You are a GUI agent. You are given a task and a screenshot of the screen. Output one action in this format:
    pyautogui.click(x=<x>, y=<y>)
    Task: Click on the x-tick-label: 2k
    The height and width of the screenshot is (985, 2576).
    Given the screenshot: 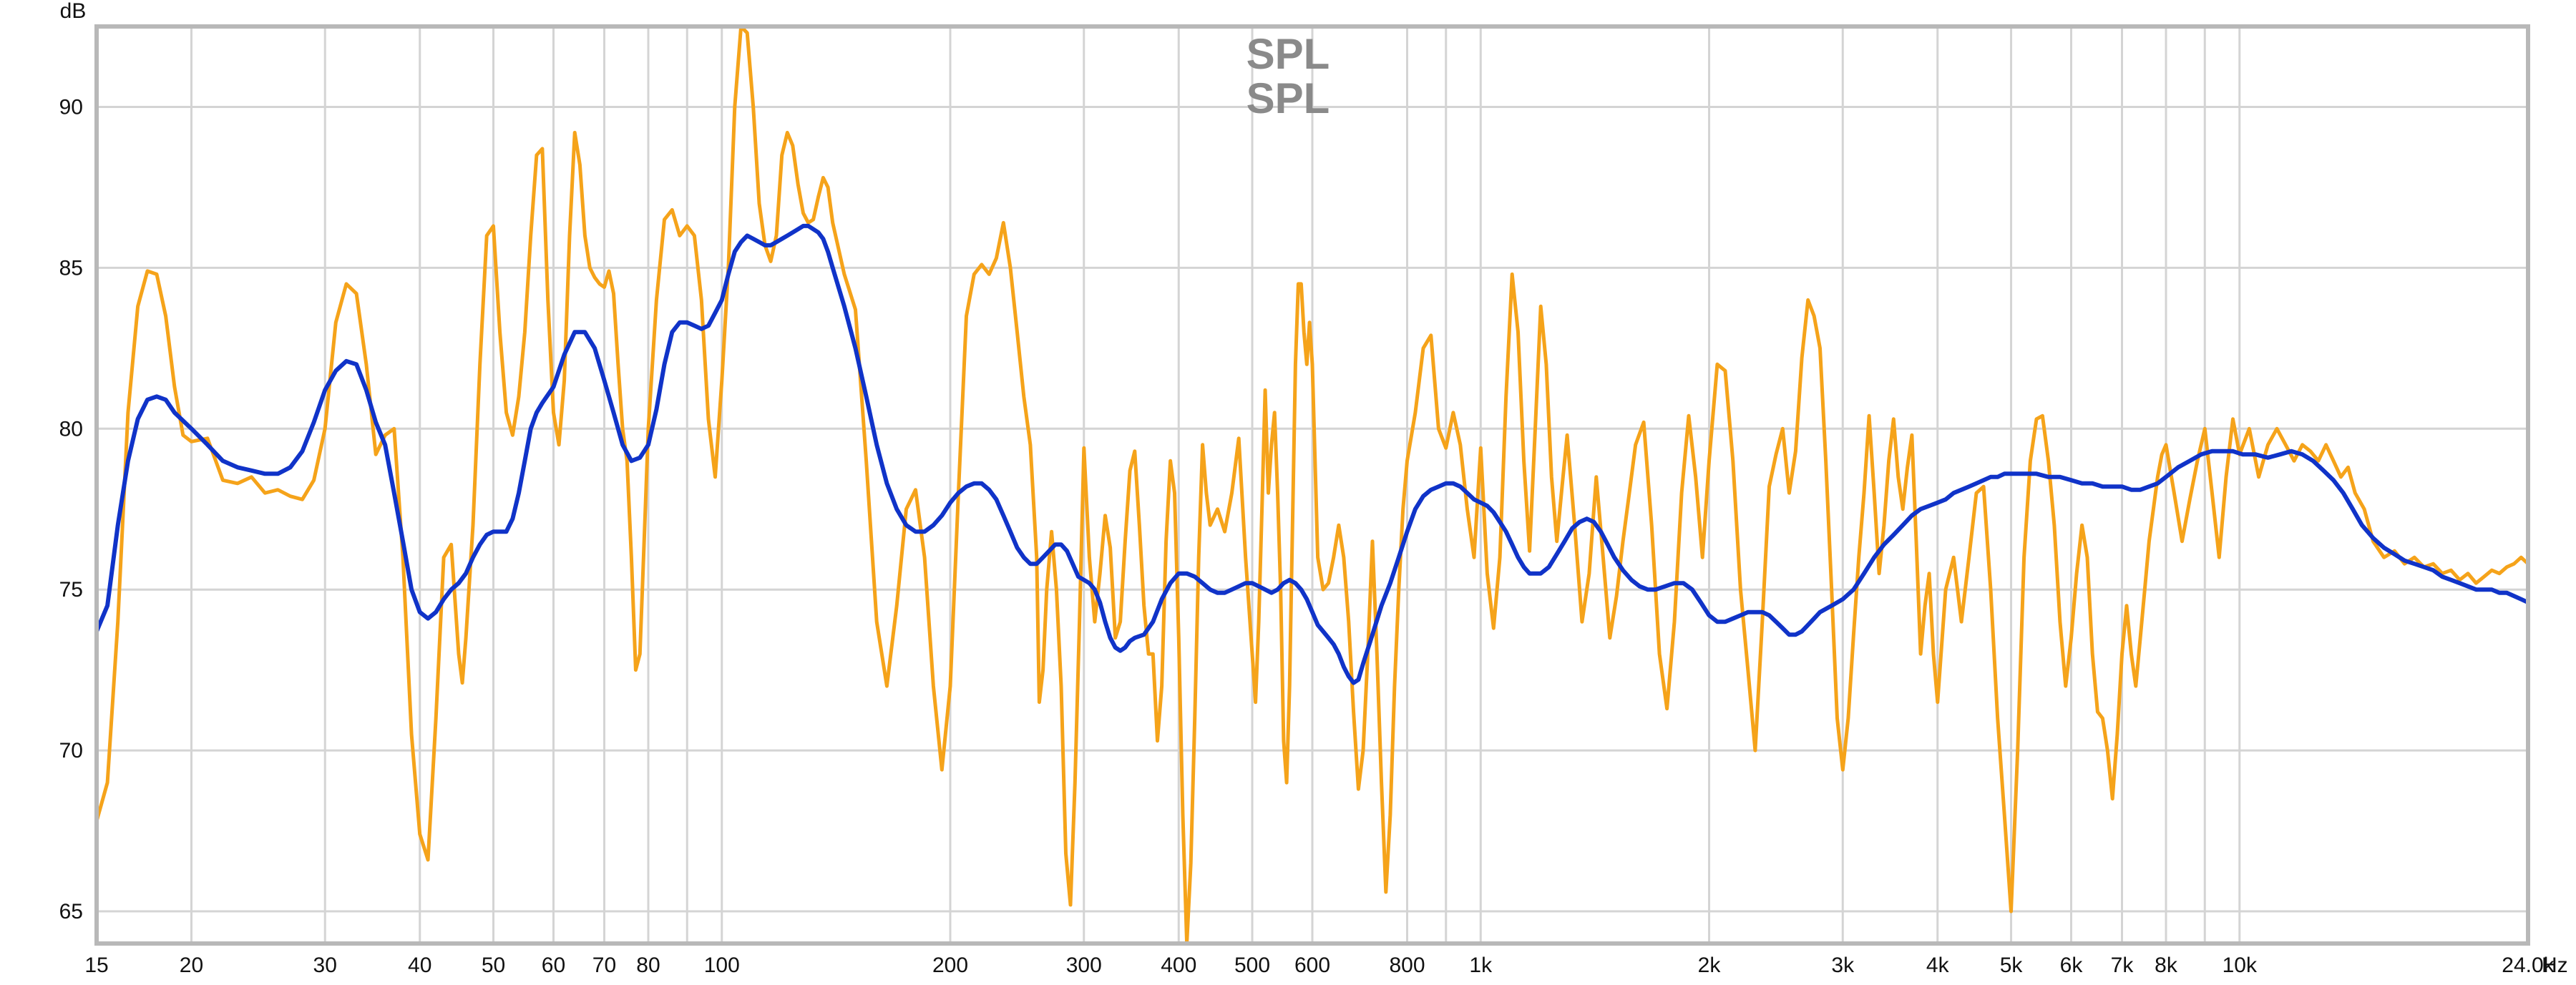 What is the action you would take?
    pyautogui.click(x=1710, y=965)
    